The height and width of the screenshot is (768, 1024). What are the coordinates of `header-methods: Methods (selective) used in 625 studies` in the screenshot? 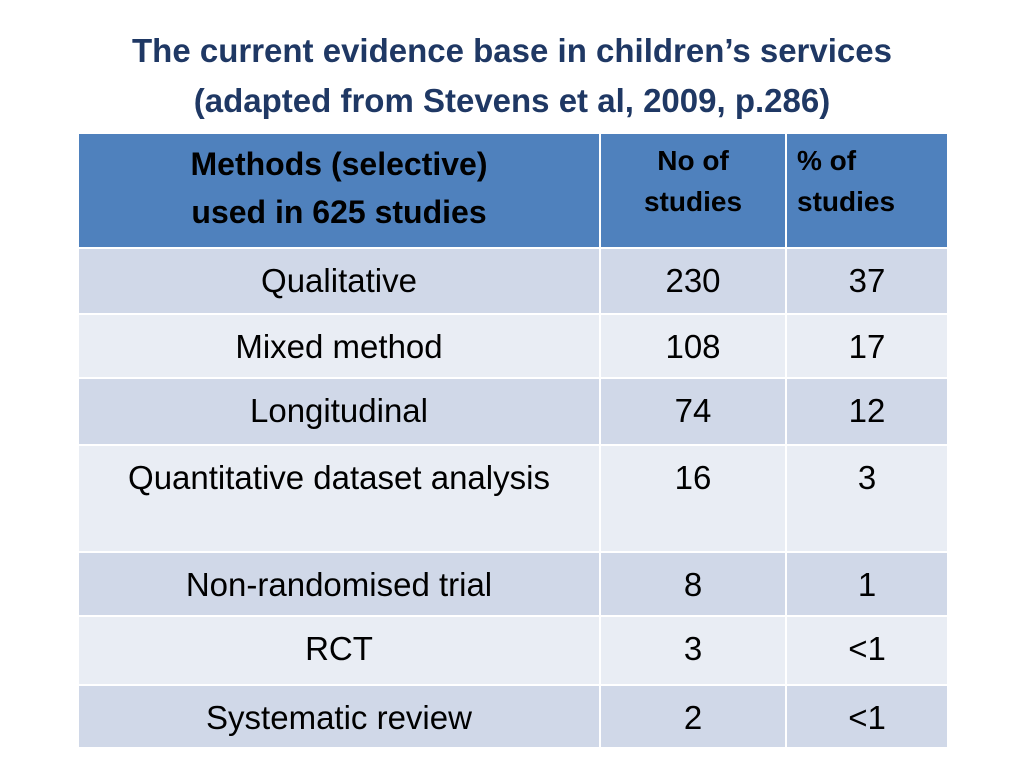 It's located at (339, 190).